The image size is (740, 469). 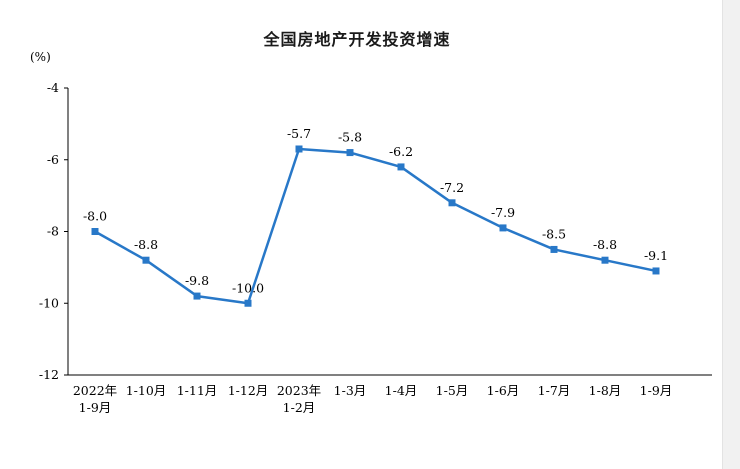 What do you see at coordinates (248, 390) in the screenshot?
I see `svg-text: 1-12月` at bounding box center [248, 390].